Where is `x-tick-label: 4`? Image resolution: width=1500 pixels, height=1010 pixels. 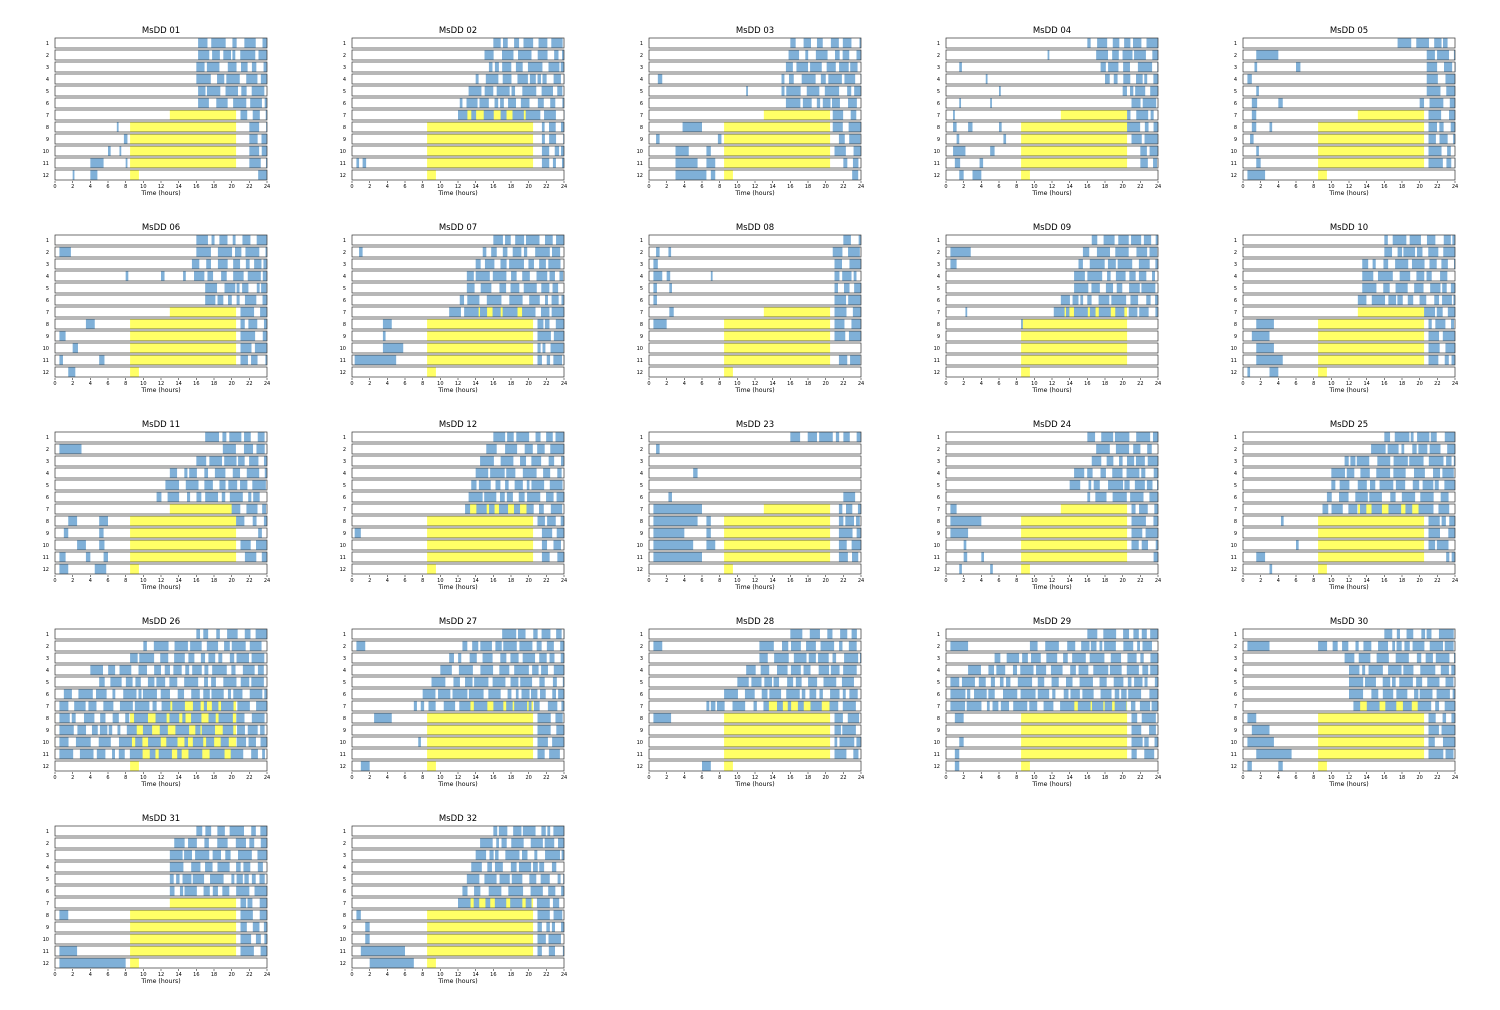 x-tick-label: 4 is located at coordinates (1278, 778).